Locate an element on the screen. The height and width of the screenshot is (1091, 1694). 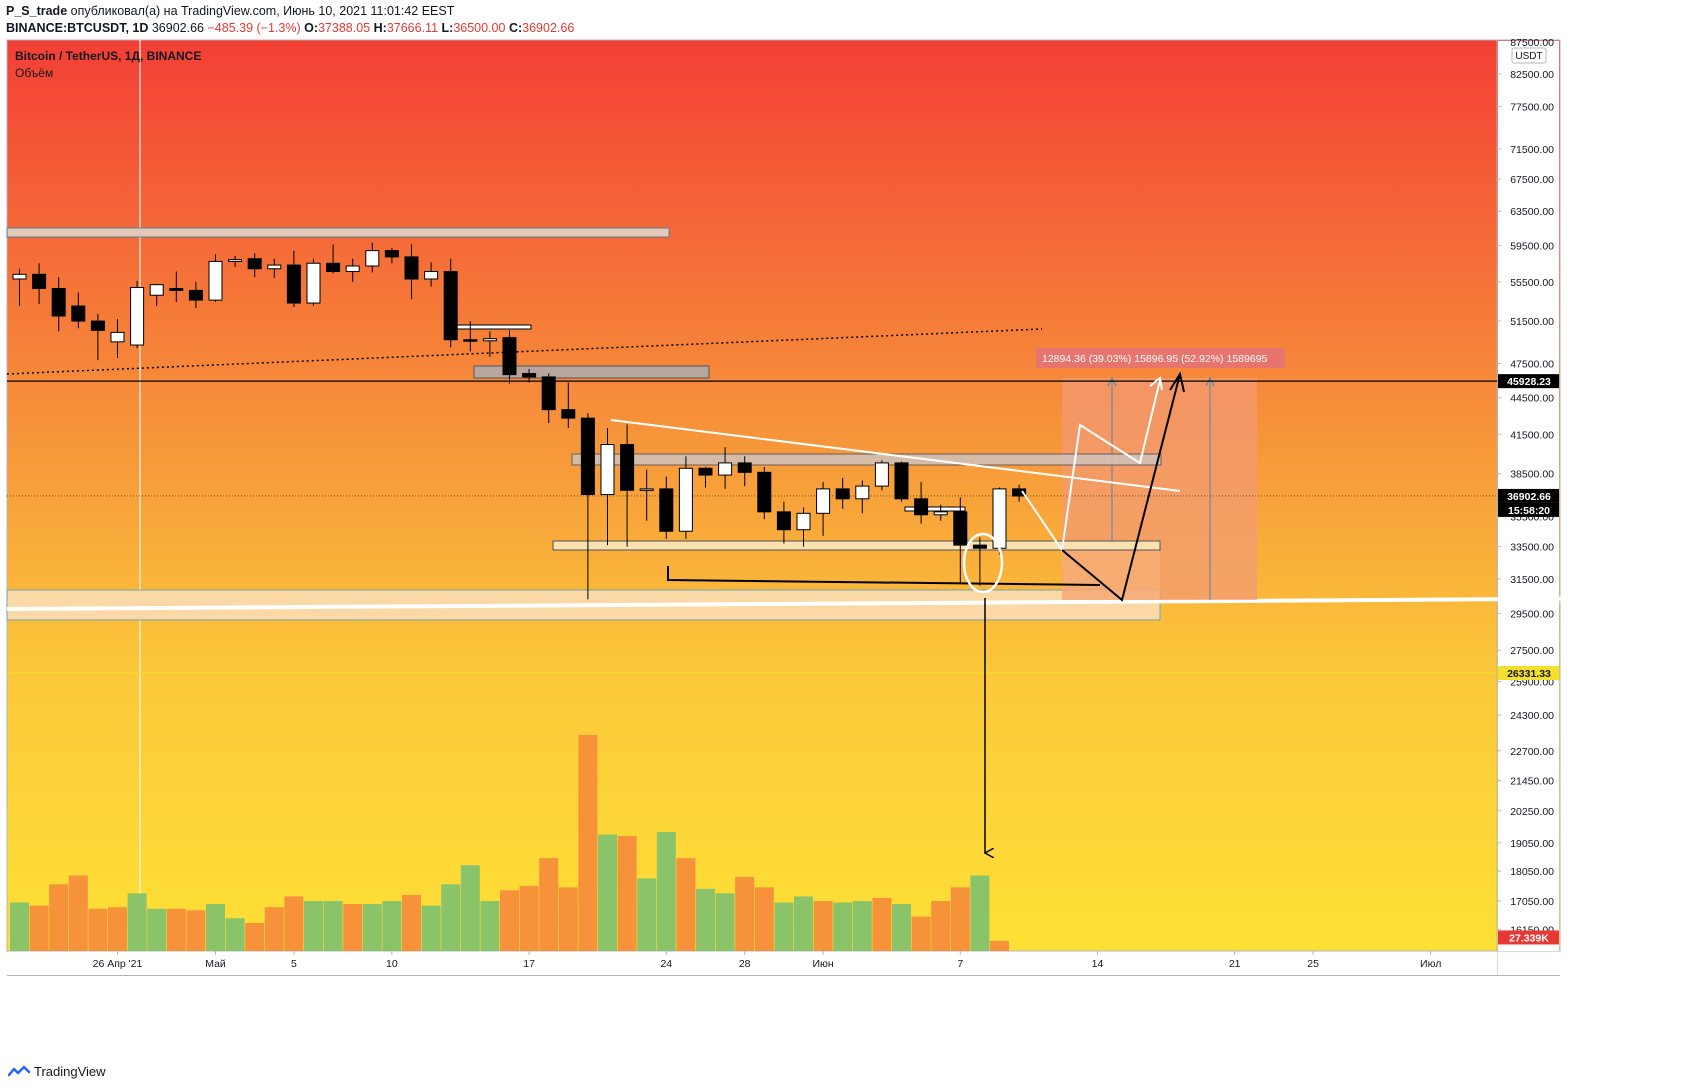
x-tick-label: 28 is located at coordinates (745, 964).